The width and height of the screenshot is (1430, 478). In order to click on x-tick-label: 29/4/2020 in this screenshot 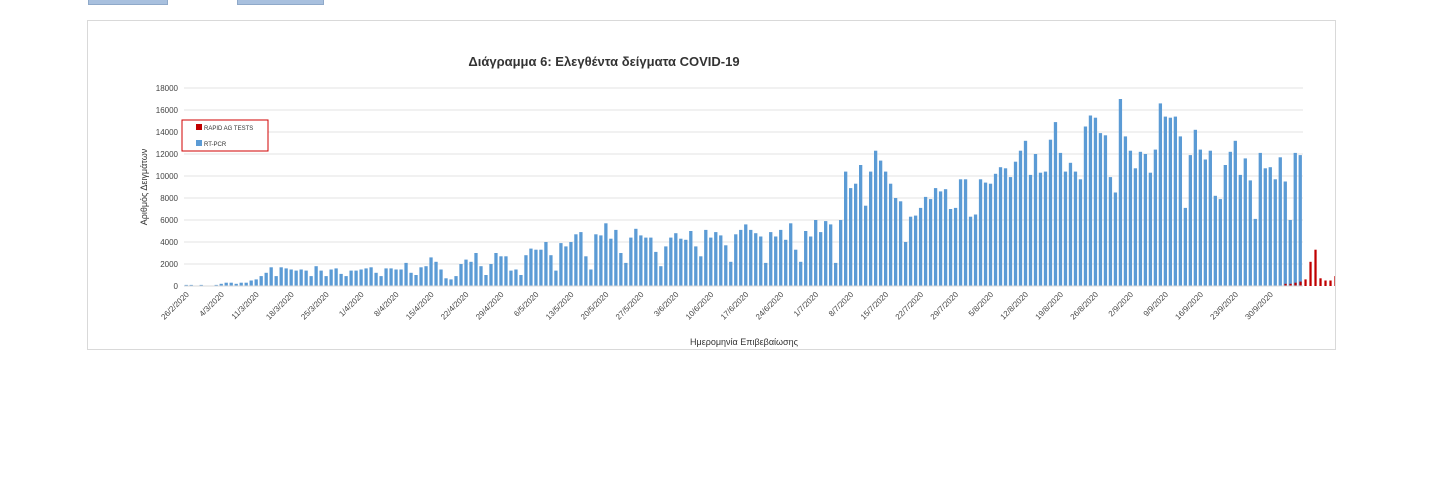, I will do `click(490, 306)`.